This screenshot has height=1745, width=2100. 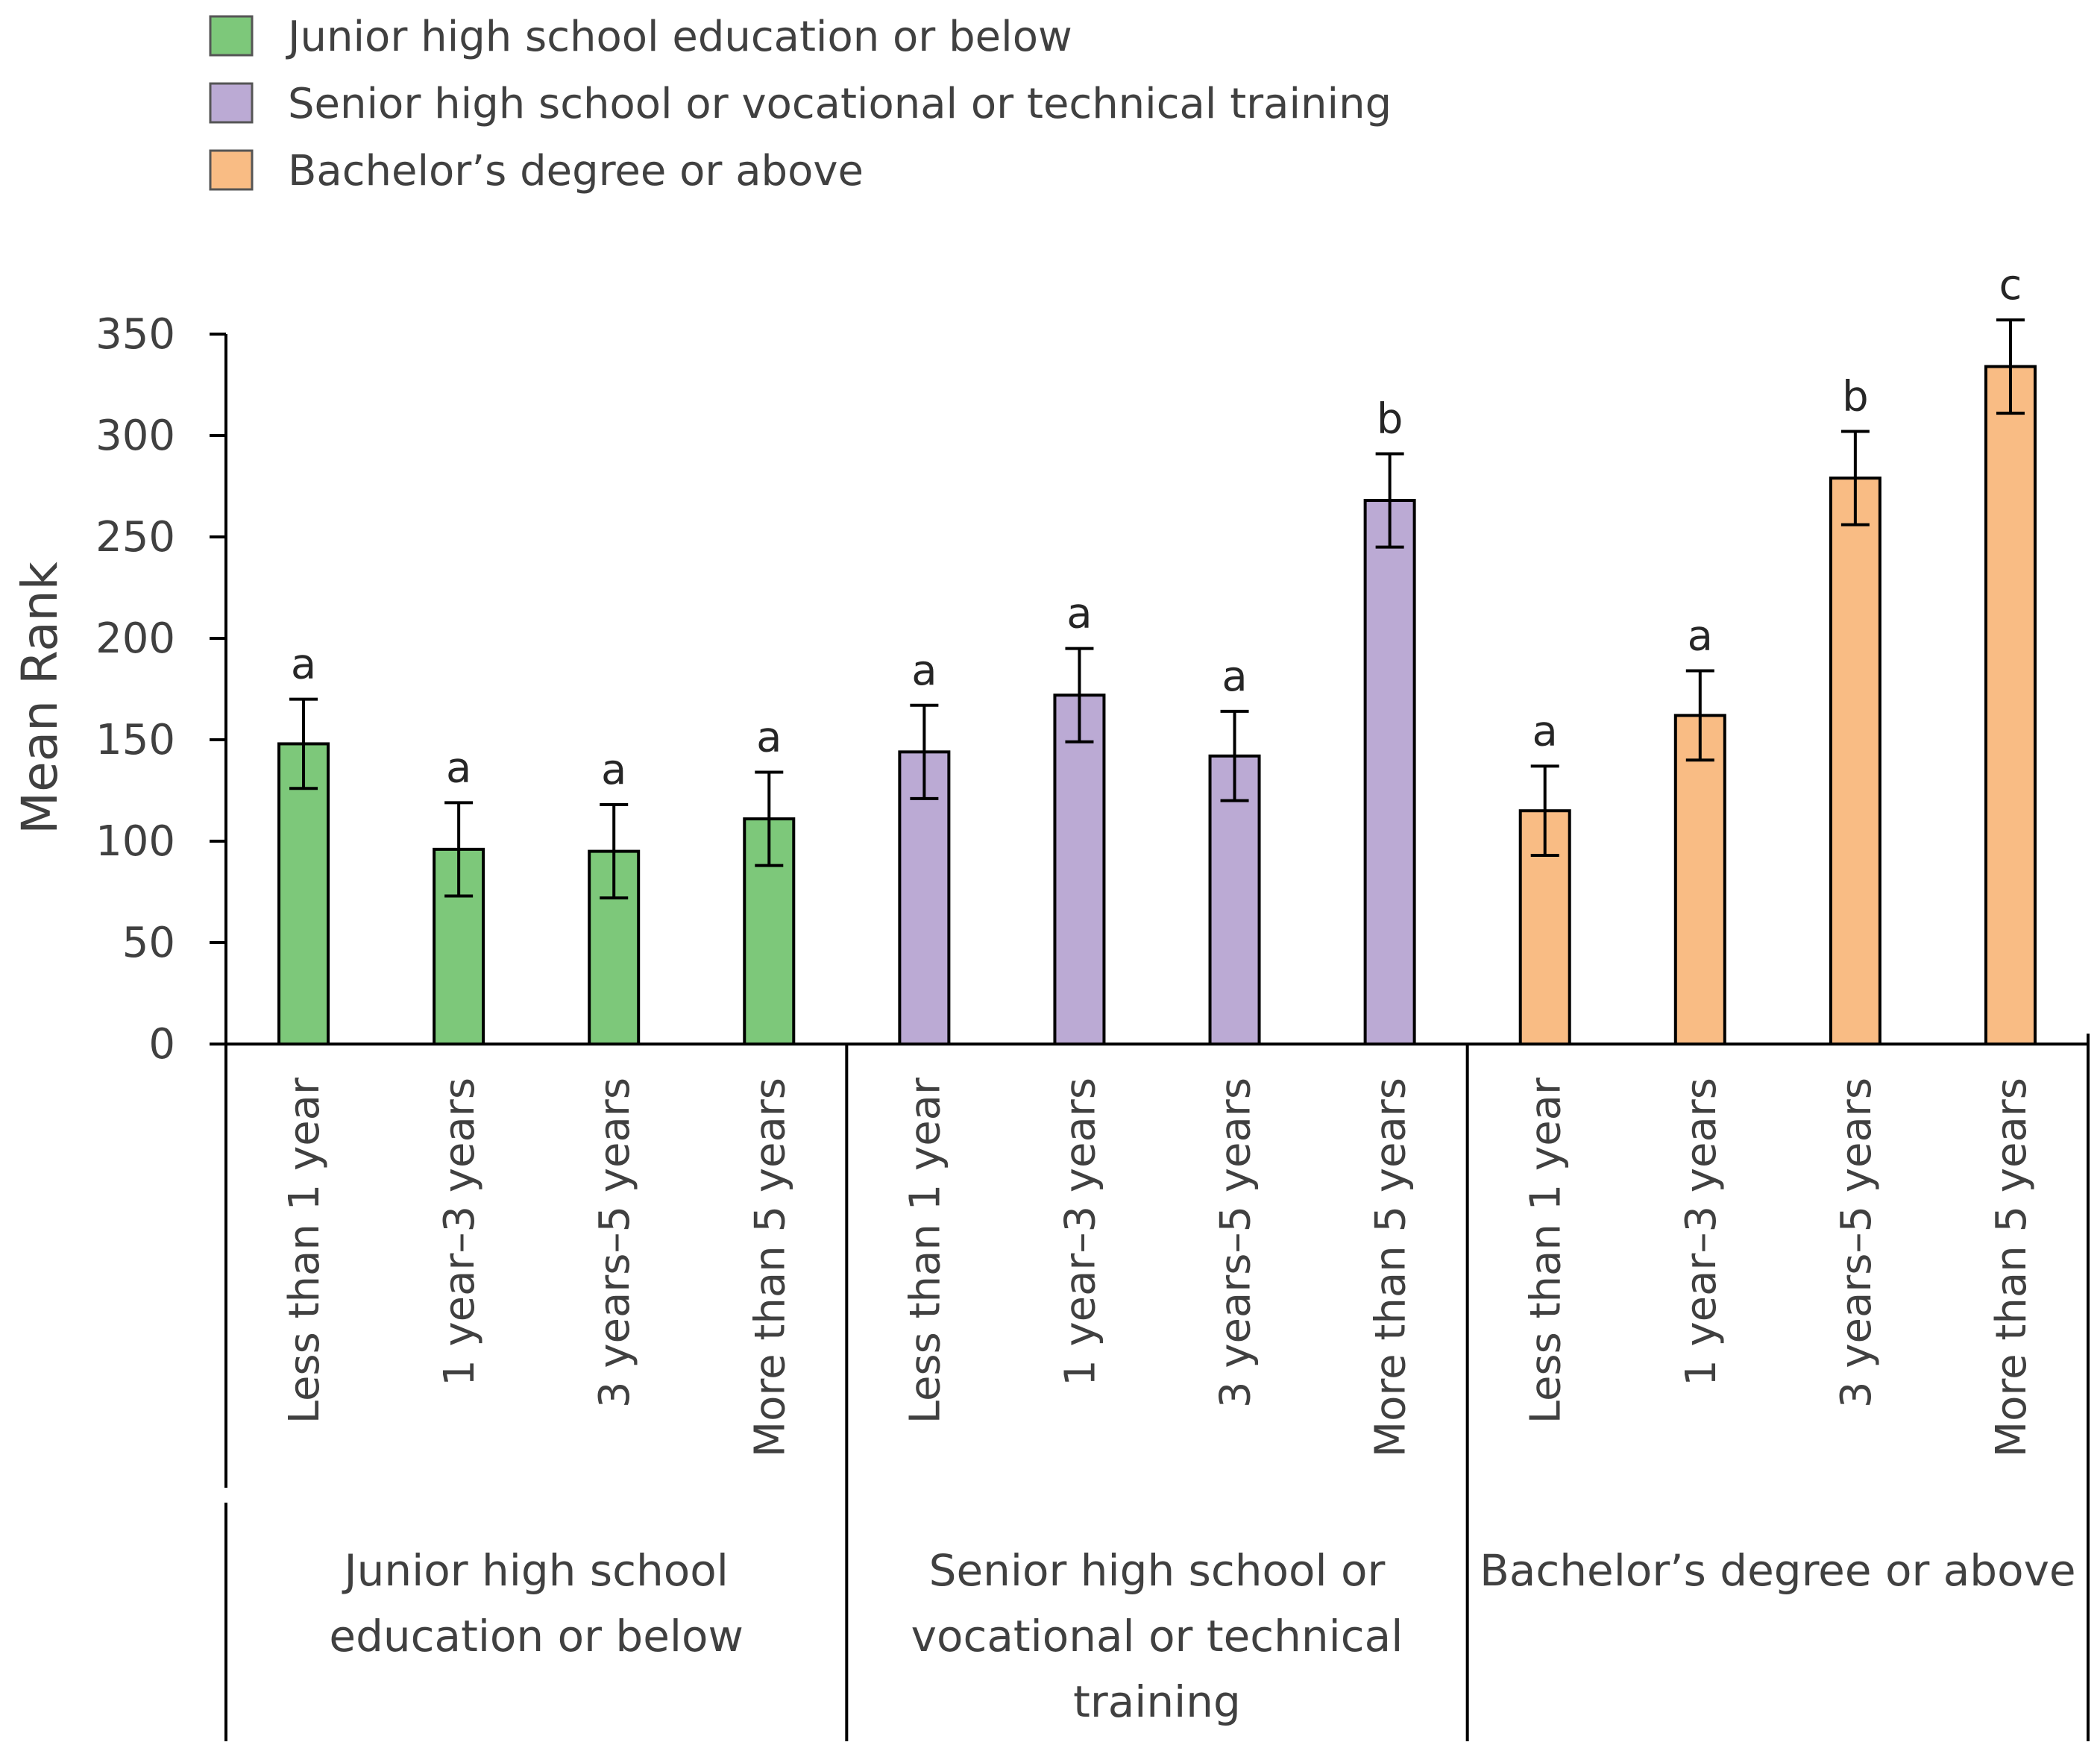 I want to click on legend-label: Bachelor’s degree or above, so click(x=576, y=171).